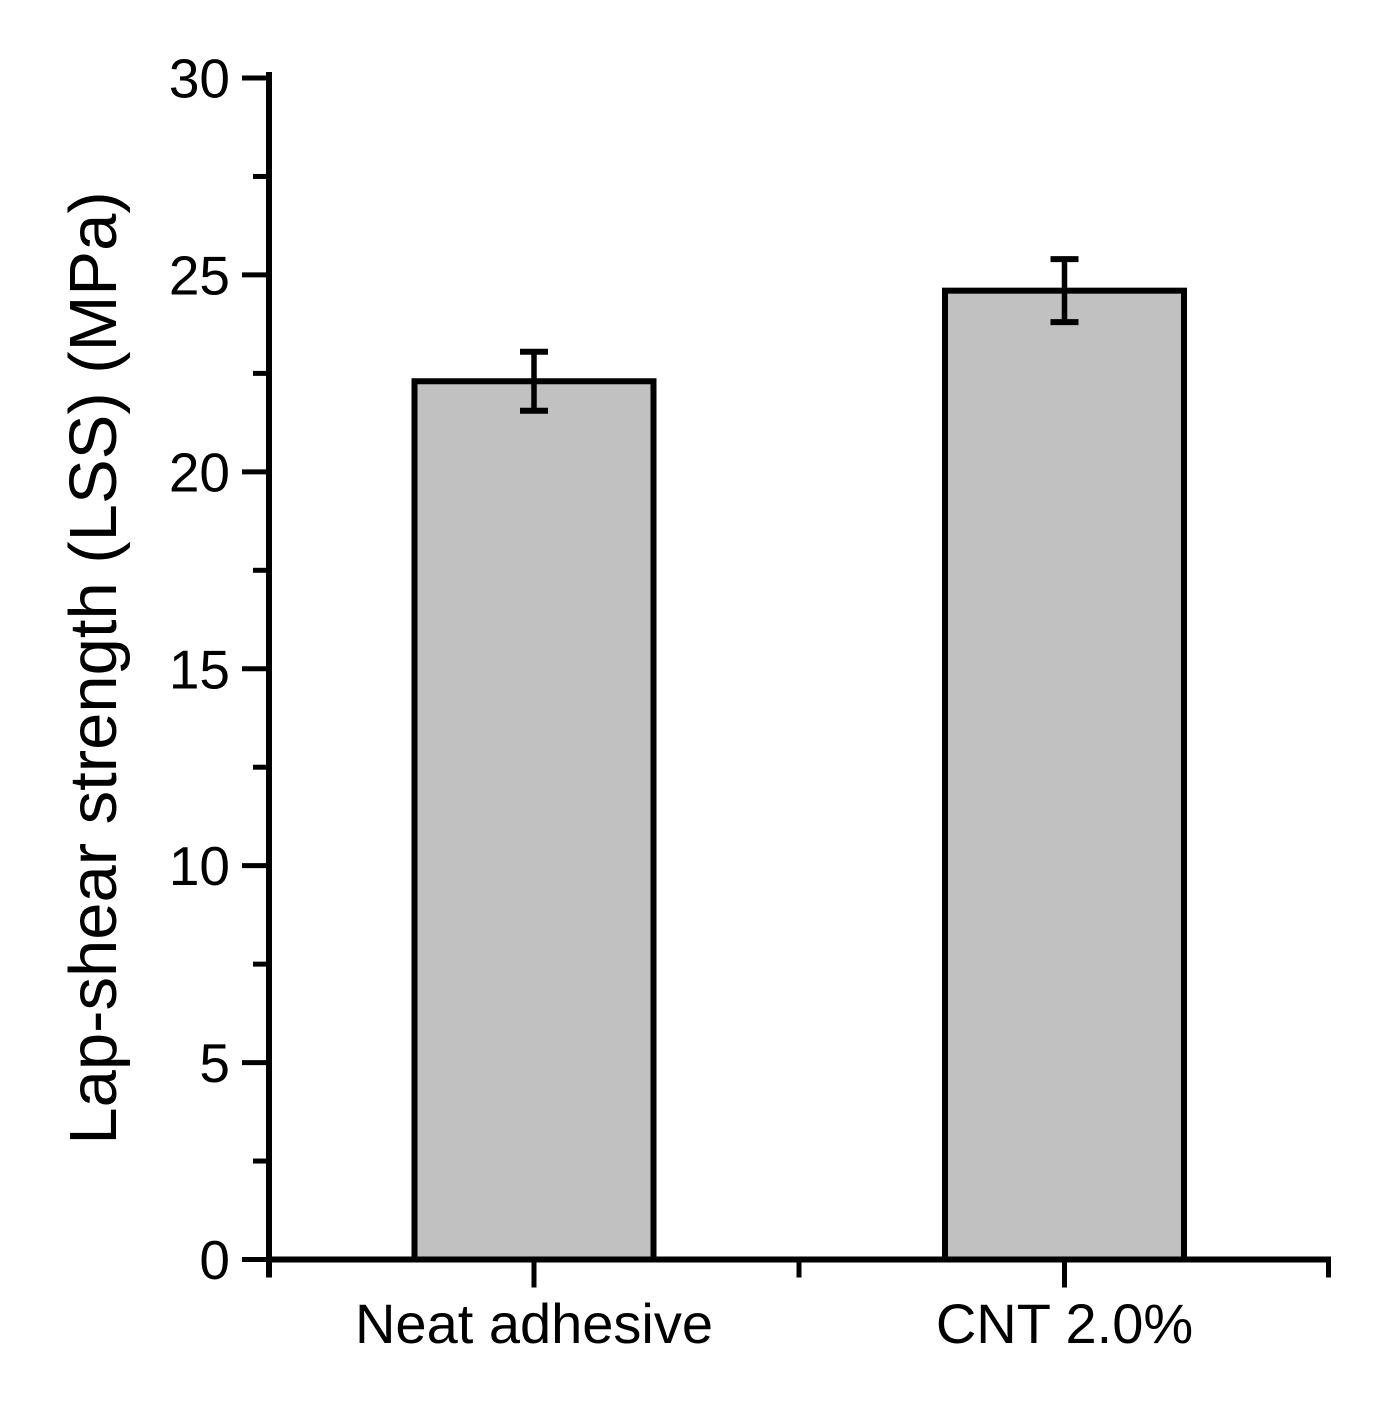 This screenshot has width=1384, height=1405. Describe the element at coordinates (199, 472) in the screenshot. I see `y-tick-label-20: 20` at that location.